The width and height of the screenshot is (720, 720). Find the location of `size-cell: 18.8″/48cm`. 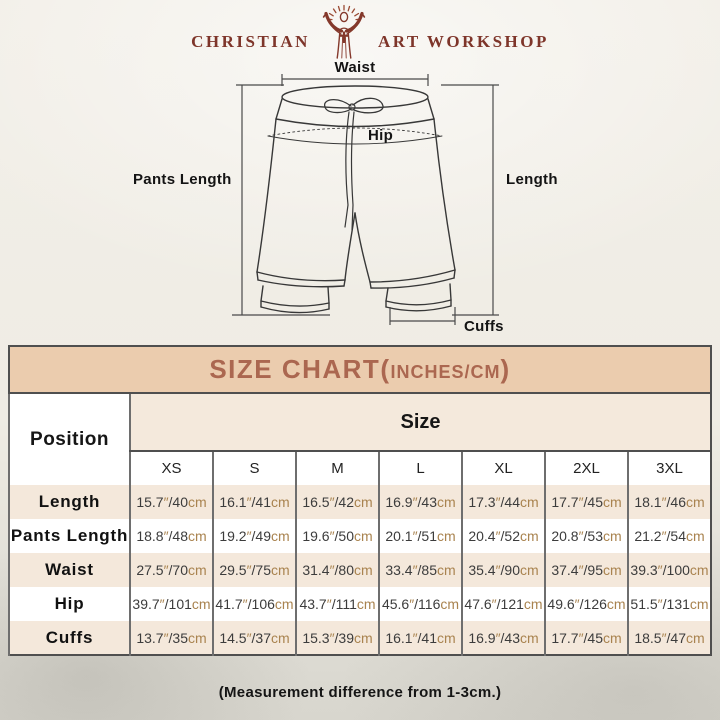

size-cell: 18.8″/48cm is located at coordinates (171, 536).